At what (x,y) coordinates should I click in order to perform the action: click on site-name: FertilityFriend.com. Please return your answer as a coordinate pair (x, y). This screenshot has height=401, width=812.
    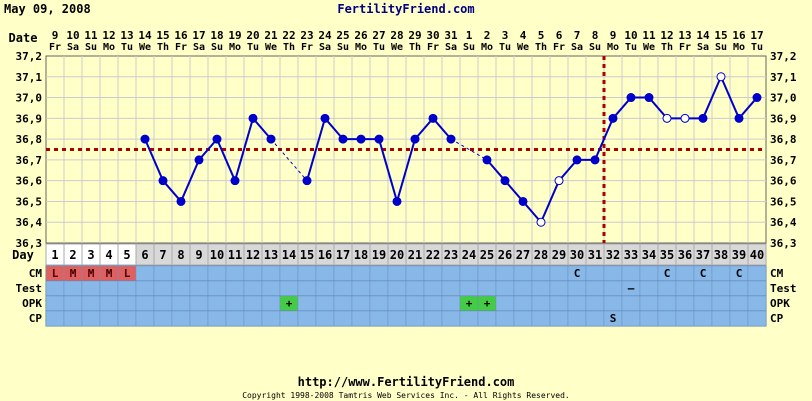
    Looking at the image, I should click on (406, 9).